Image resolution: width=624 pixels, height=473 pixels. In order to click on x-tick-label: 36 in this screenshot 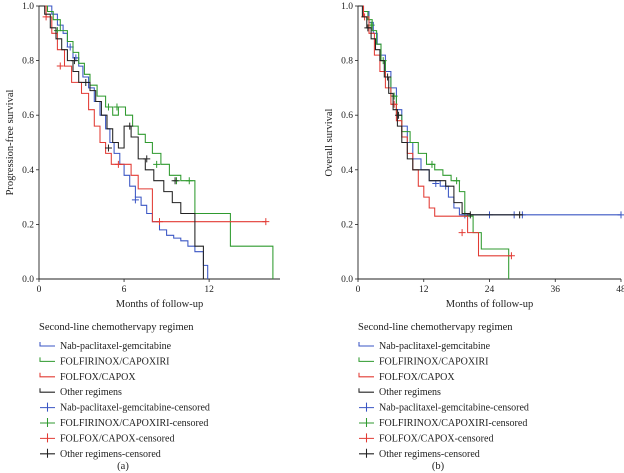, I will do `click(556, 290)`.